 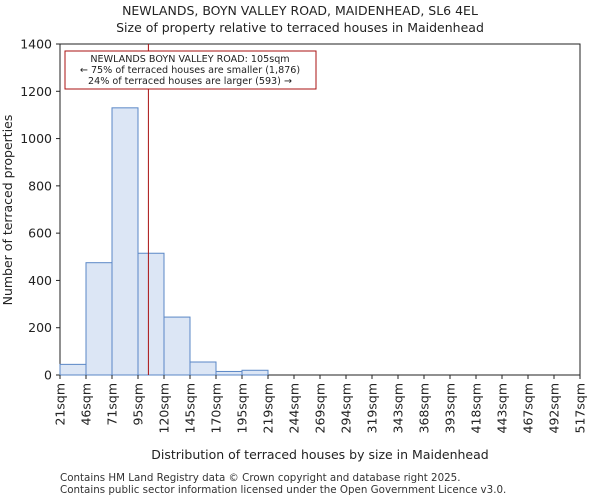 What do you see at coordinates (7, 210) in the screenshot?
I see `y-axis-label: Number of terraced properties` at bounding box center [7, 210].